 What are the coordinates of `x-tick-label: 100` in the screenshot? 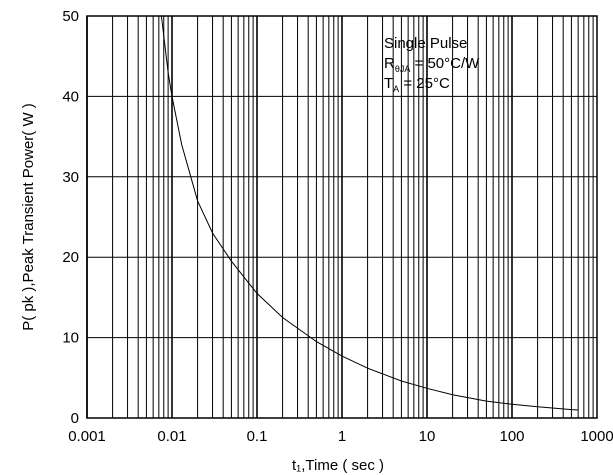 It's located at (511, 436).